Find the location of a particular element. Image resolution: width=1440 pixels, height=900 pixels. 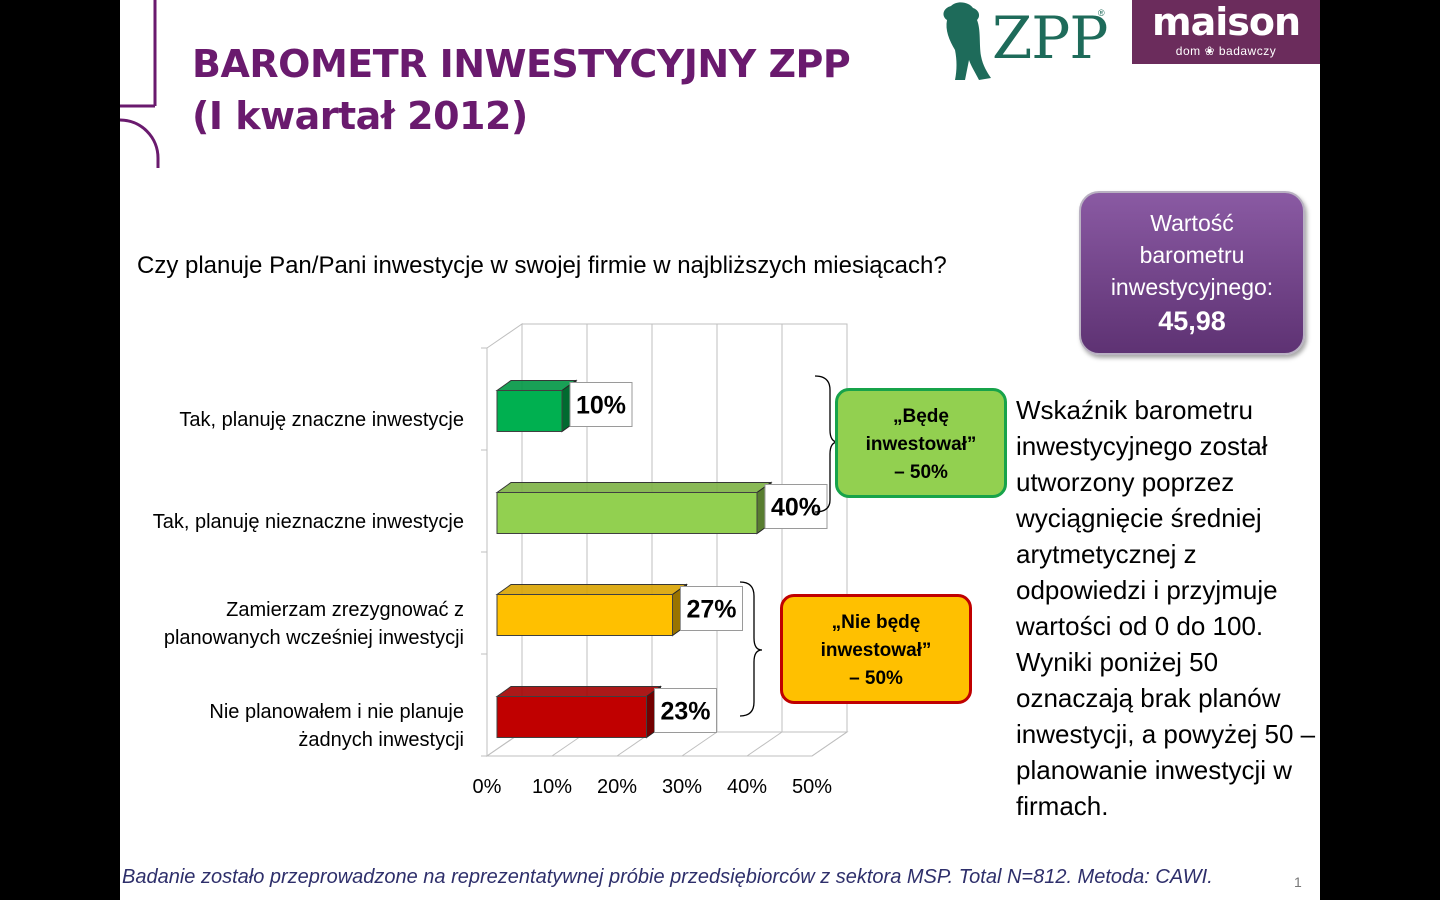

category-label: Tak, planuję znaczne inwestycje is located at coordinates (321, 420).